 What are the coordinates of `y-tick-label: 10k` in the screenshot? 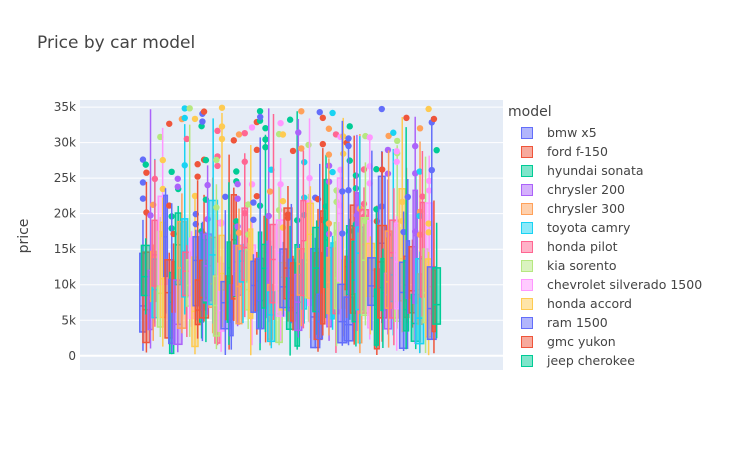 It's located at (65, 285).